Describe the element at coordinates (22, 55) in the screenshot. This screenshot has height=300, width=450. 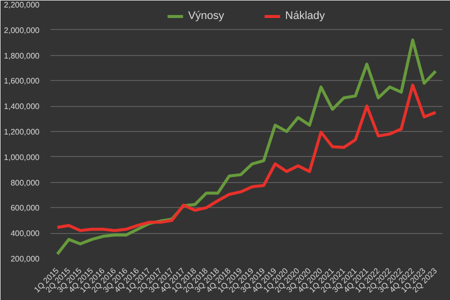
I see `y-tick-label: 1,800,000` at that location.